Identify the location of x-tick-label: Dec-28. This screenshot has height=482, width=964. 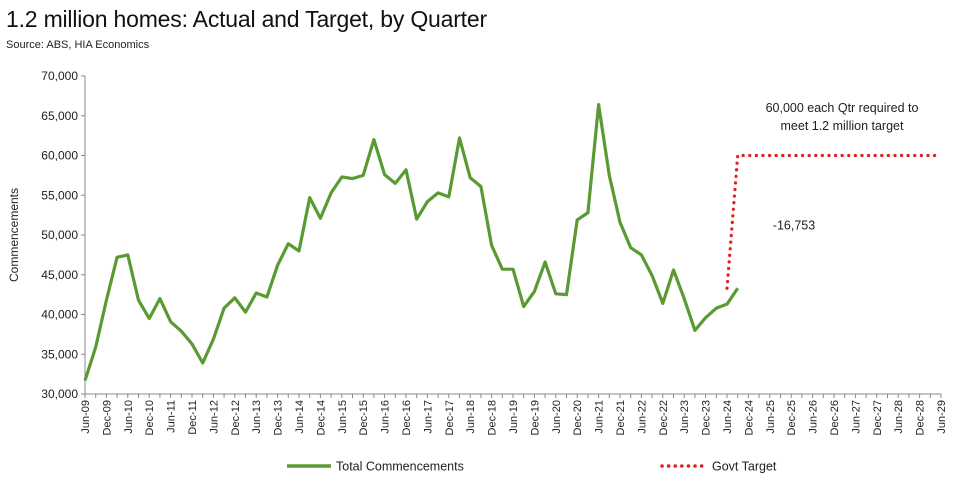
(921, 417).